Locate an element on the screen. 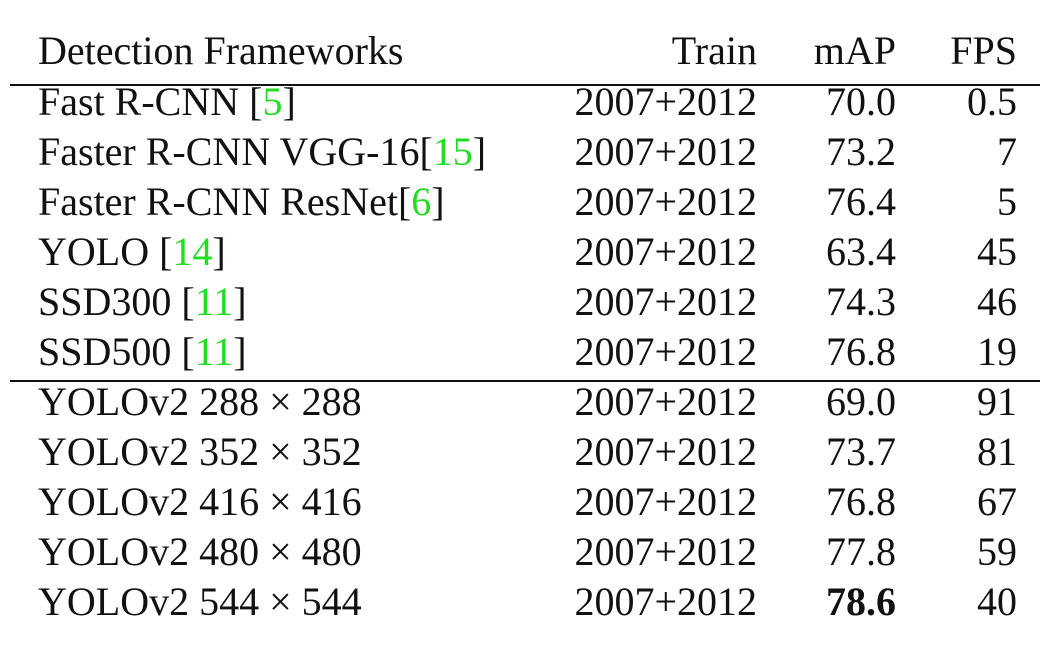  fps-cell: 45 is located at coordinates (997, 251).